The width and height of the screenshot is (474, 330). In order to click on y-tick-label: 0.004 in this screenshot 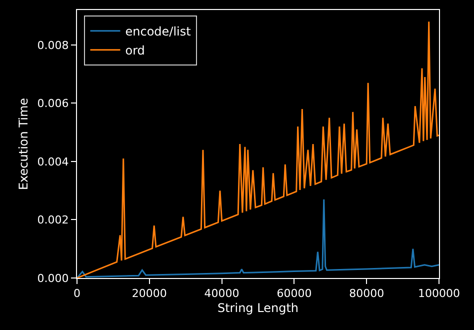, I will do `click(53, 161)`.